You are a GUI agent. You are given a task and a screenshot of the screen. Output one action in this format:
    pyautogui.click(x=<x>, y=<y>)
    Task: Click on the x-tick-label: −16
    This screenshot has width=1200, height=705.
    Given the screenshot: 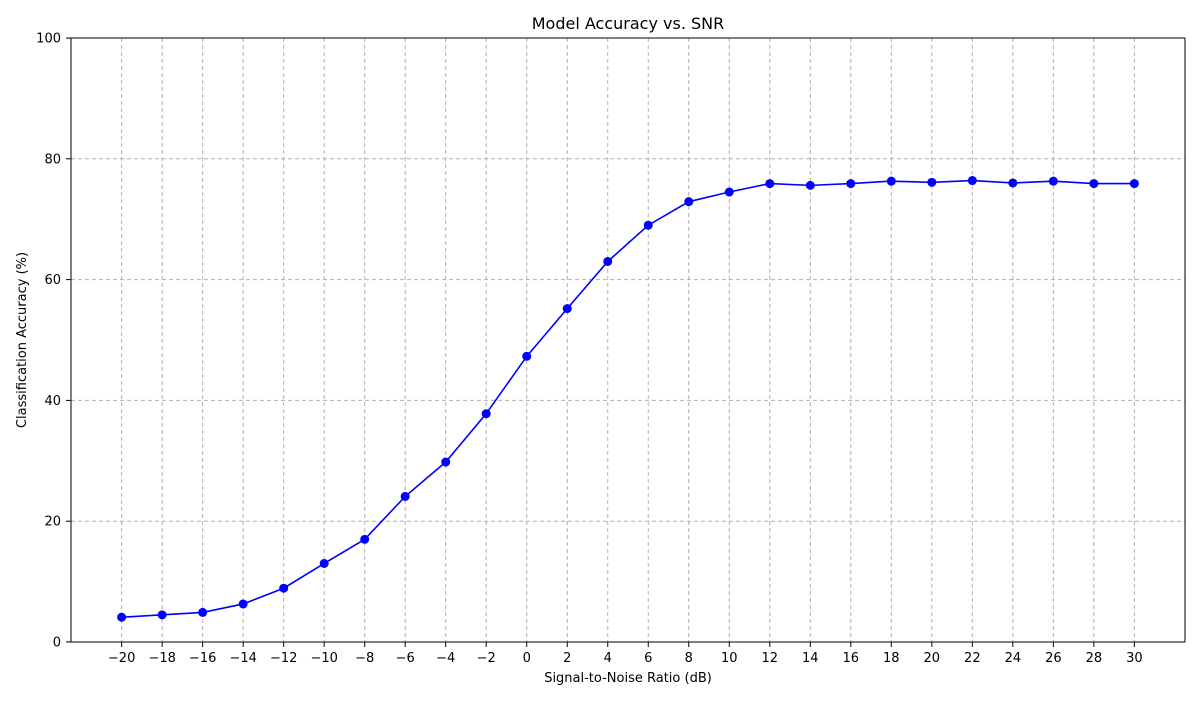 What is the action you would take?
    pyautogui.click(x=202, y=658)
    